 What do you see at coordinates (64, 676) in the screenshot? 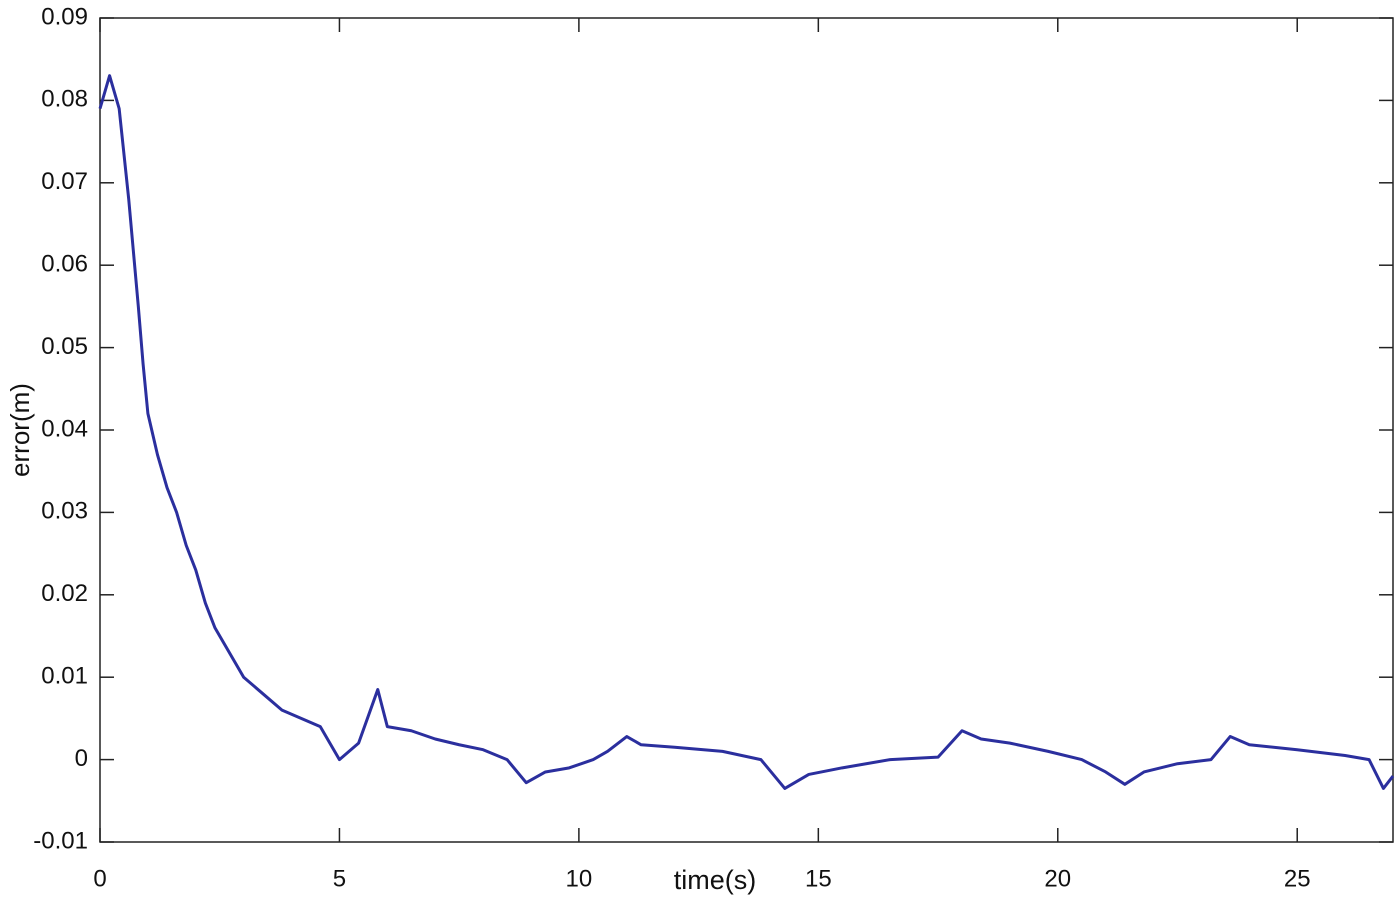
I see `y-tick-label: 0.01` at bounding box center [64, 676].